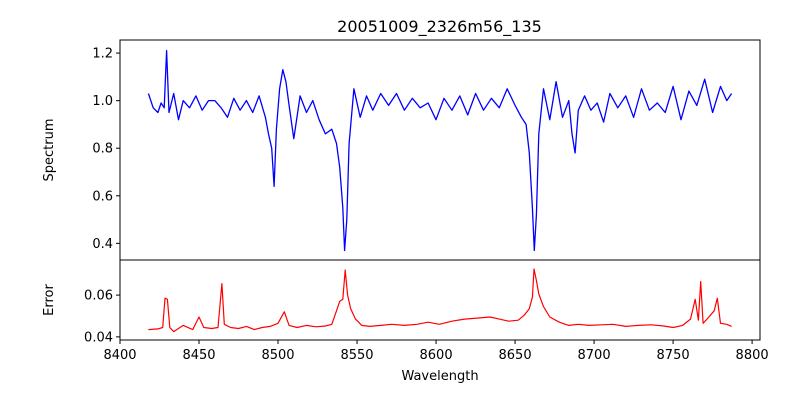 The width and height of the screenshot is (800, 400). What do you see at coordinates (102, 244) in the screenshot?
I see `spectrum-y-tick-label: 0.4` at bounding box center [102, 244].